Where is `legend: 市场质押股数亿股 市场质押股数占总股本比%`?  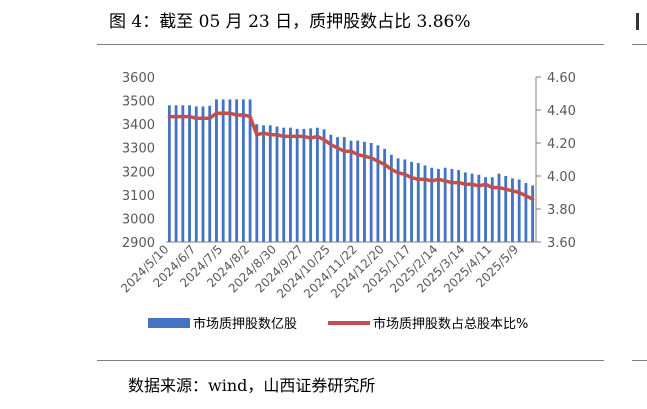
legend: 市场质押股数亿股 市场质押股数占总股本比% is located at coordinates (338, 324).